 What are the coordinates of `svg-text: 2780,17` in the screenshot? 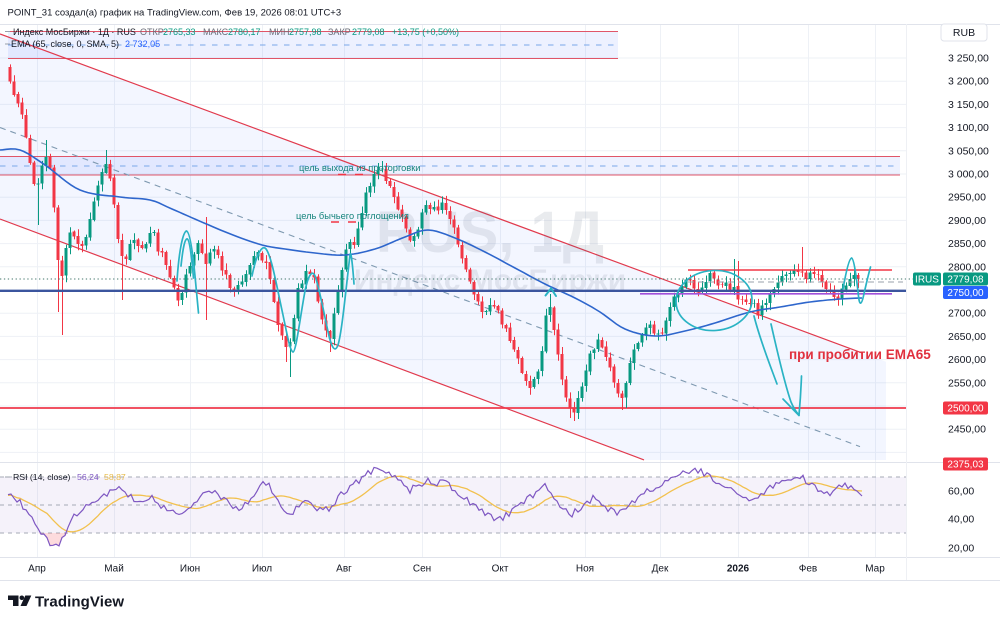 It's located at (244, 32).